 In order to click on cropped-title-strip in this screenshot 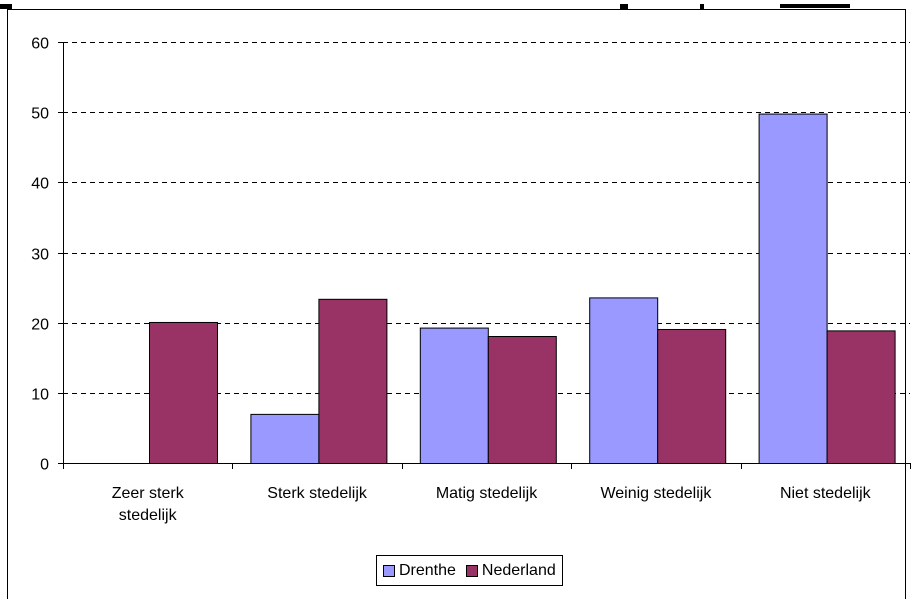, I will do `click(456, 4)`.